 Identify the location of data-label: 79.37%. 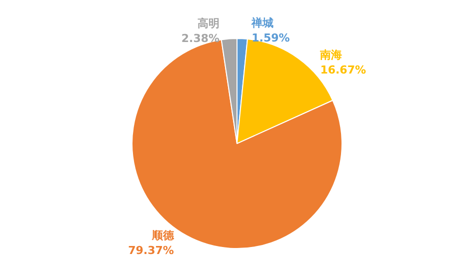
(151, 250).